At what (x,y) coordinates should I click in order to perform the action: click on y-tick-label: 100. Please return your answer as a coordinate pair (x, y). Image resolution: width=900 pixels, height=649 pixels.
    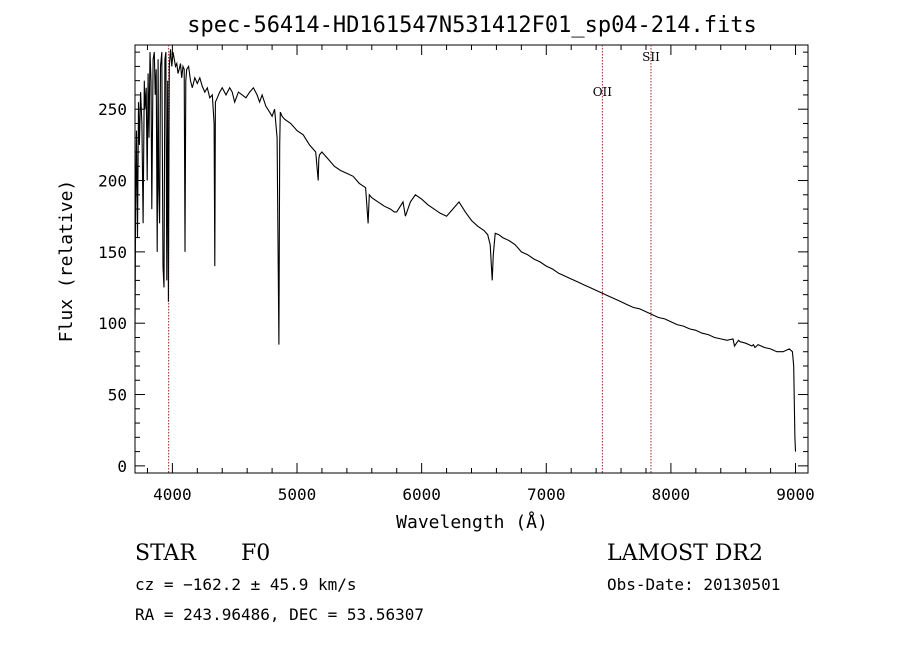
    Looking at the image, I should click on (112, 323).